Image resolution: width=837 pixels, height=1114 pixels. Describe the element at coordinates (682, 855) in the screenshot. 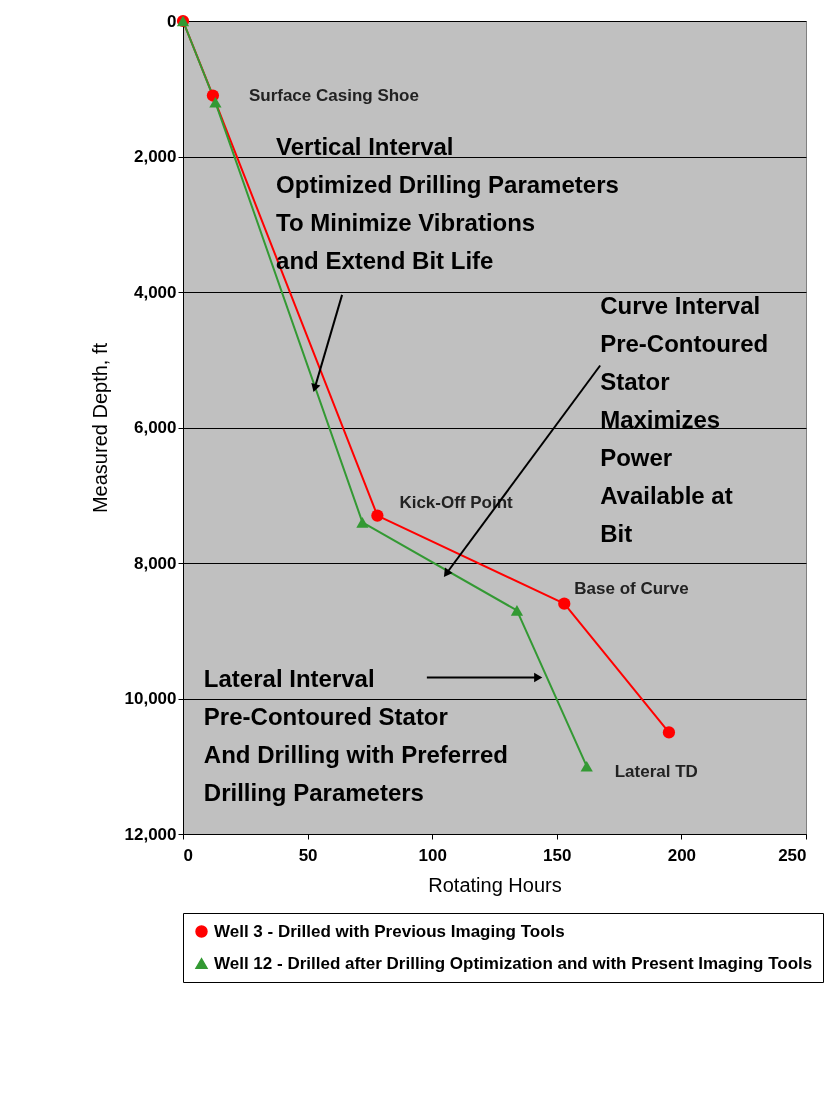

I see `x-tick-label: 200` at that location.